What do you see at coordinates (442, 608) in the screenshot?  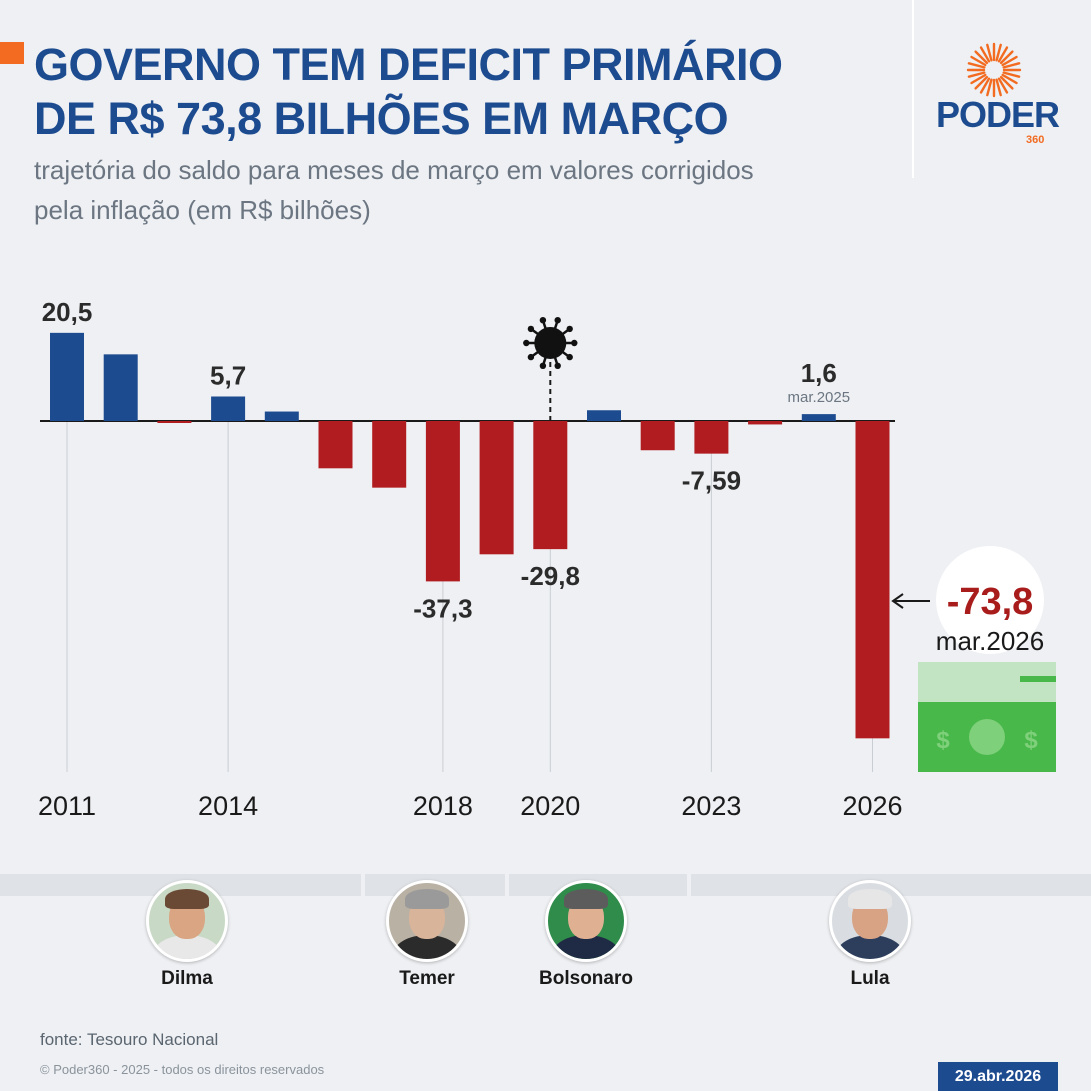 I see `data-label: -37,3` at bounding box center [442, 608].